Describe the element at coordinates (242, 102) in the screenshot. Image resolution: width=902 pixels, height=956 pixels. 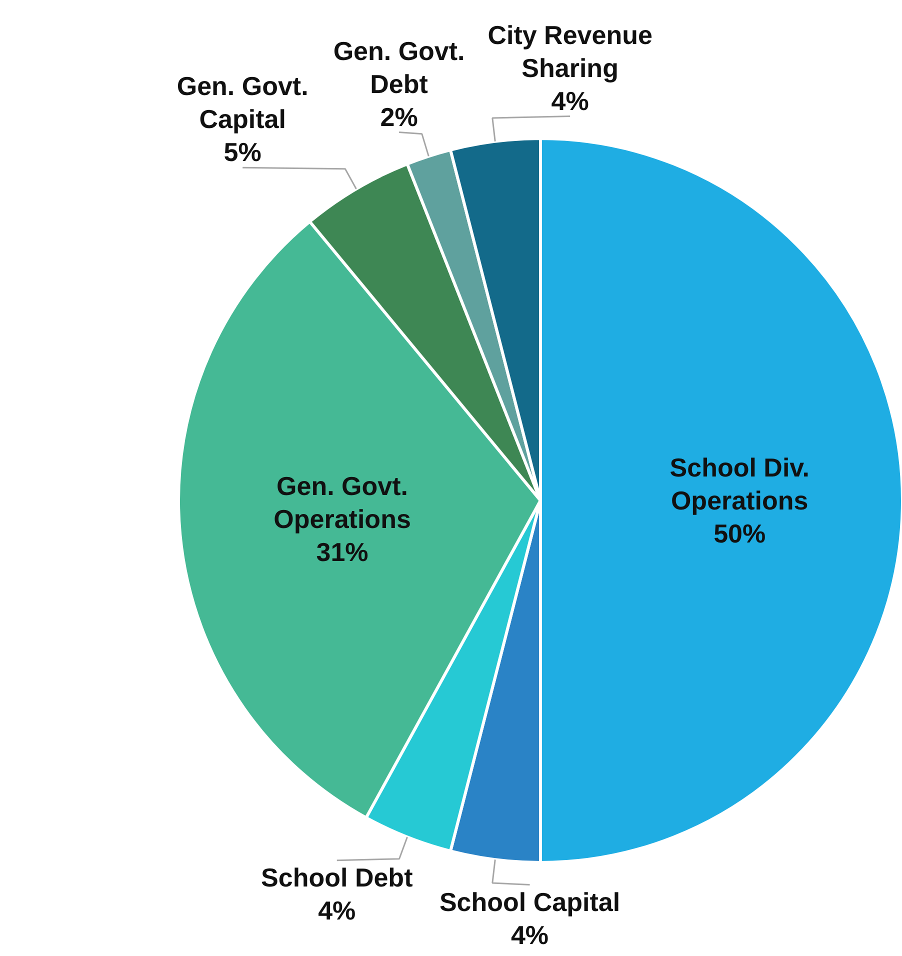
I see `slice-label: Gen. Govt. Capital` at that location.